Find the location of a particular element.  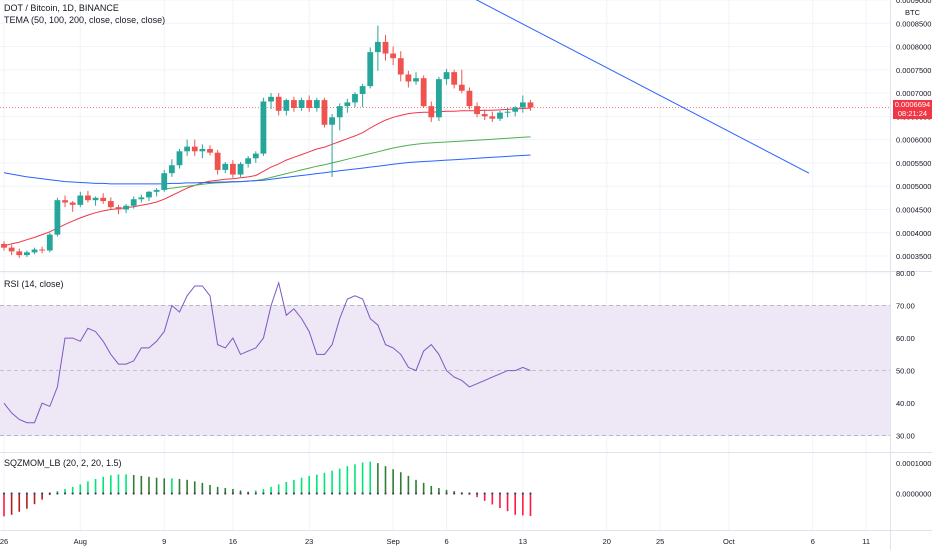

price-axis-label: 0.0007500 is located at coordinates (913, 70).